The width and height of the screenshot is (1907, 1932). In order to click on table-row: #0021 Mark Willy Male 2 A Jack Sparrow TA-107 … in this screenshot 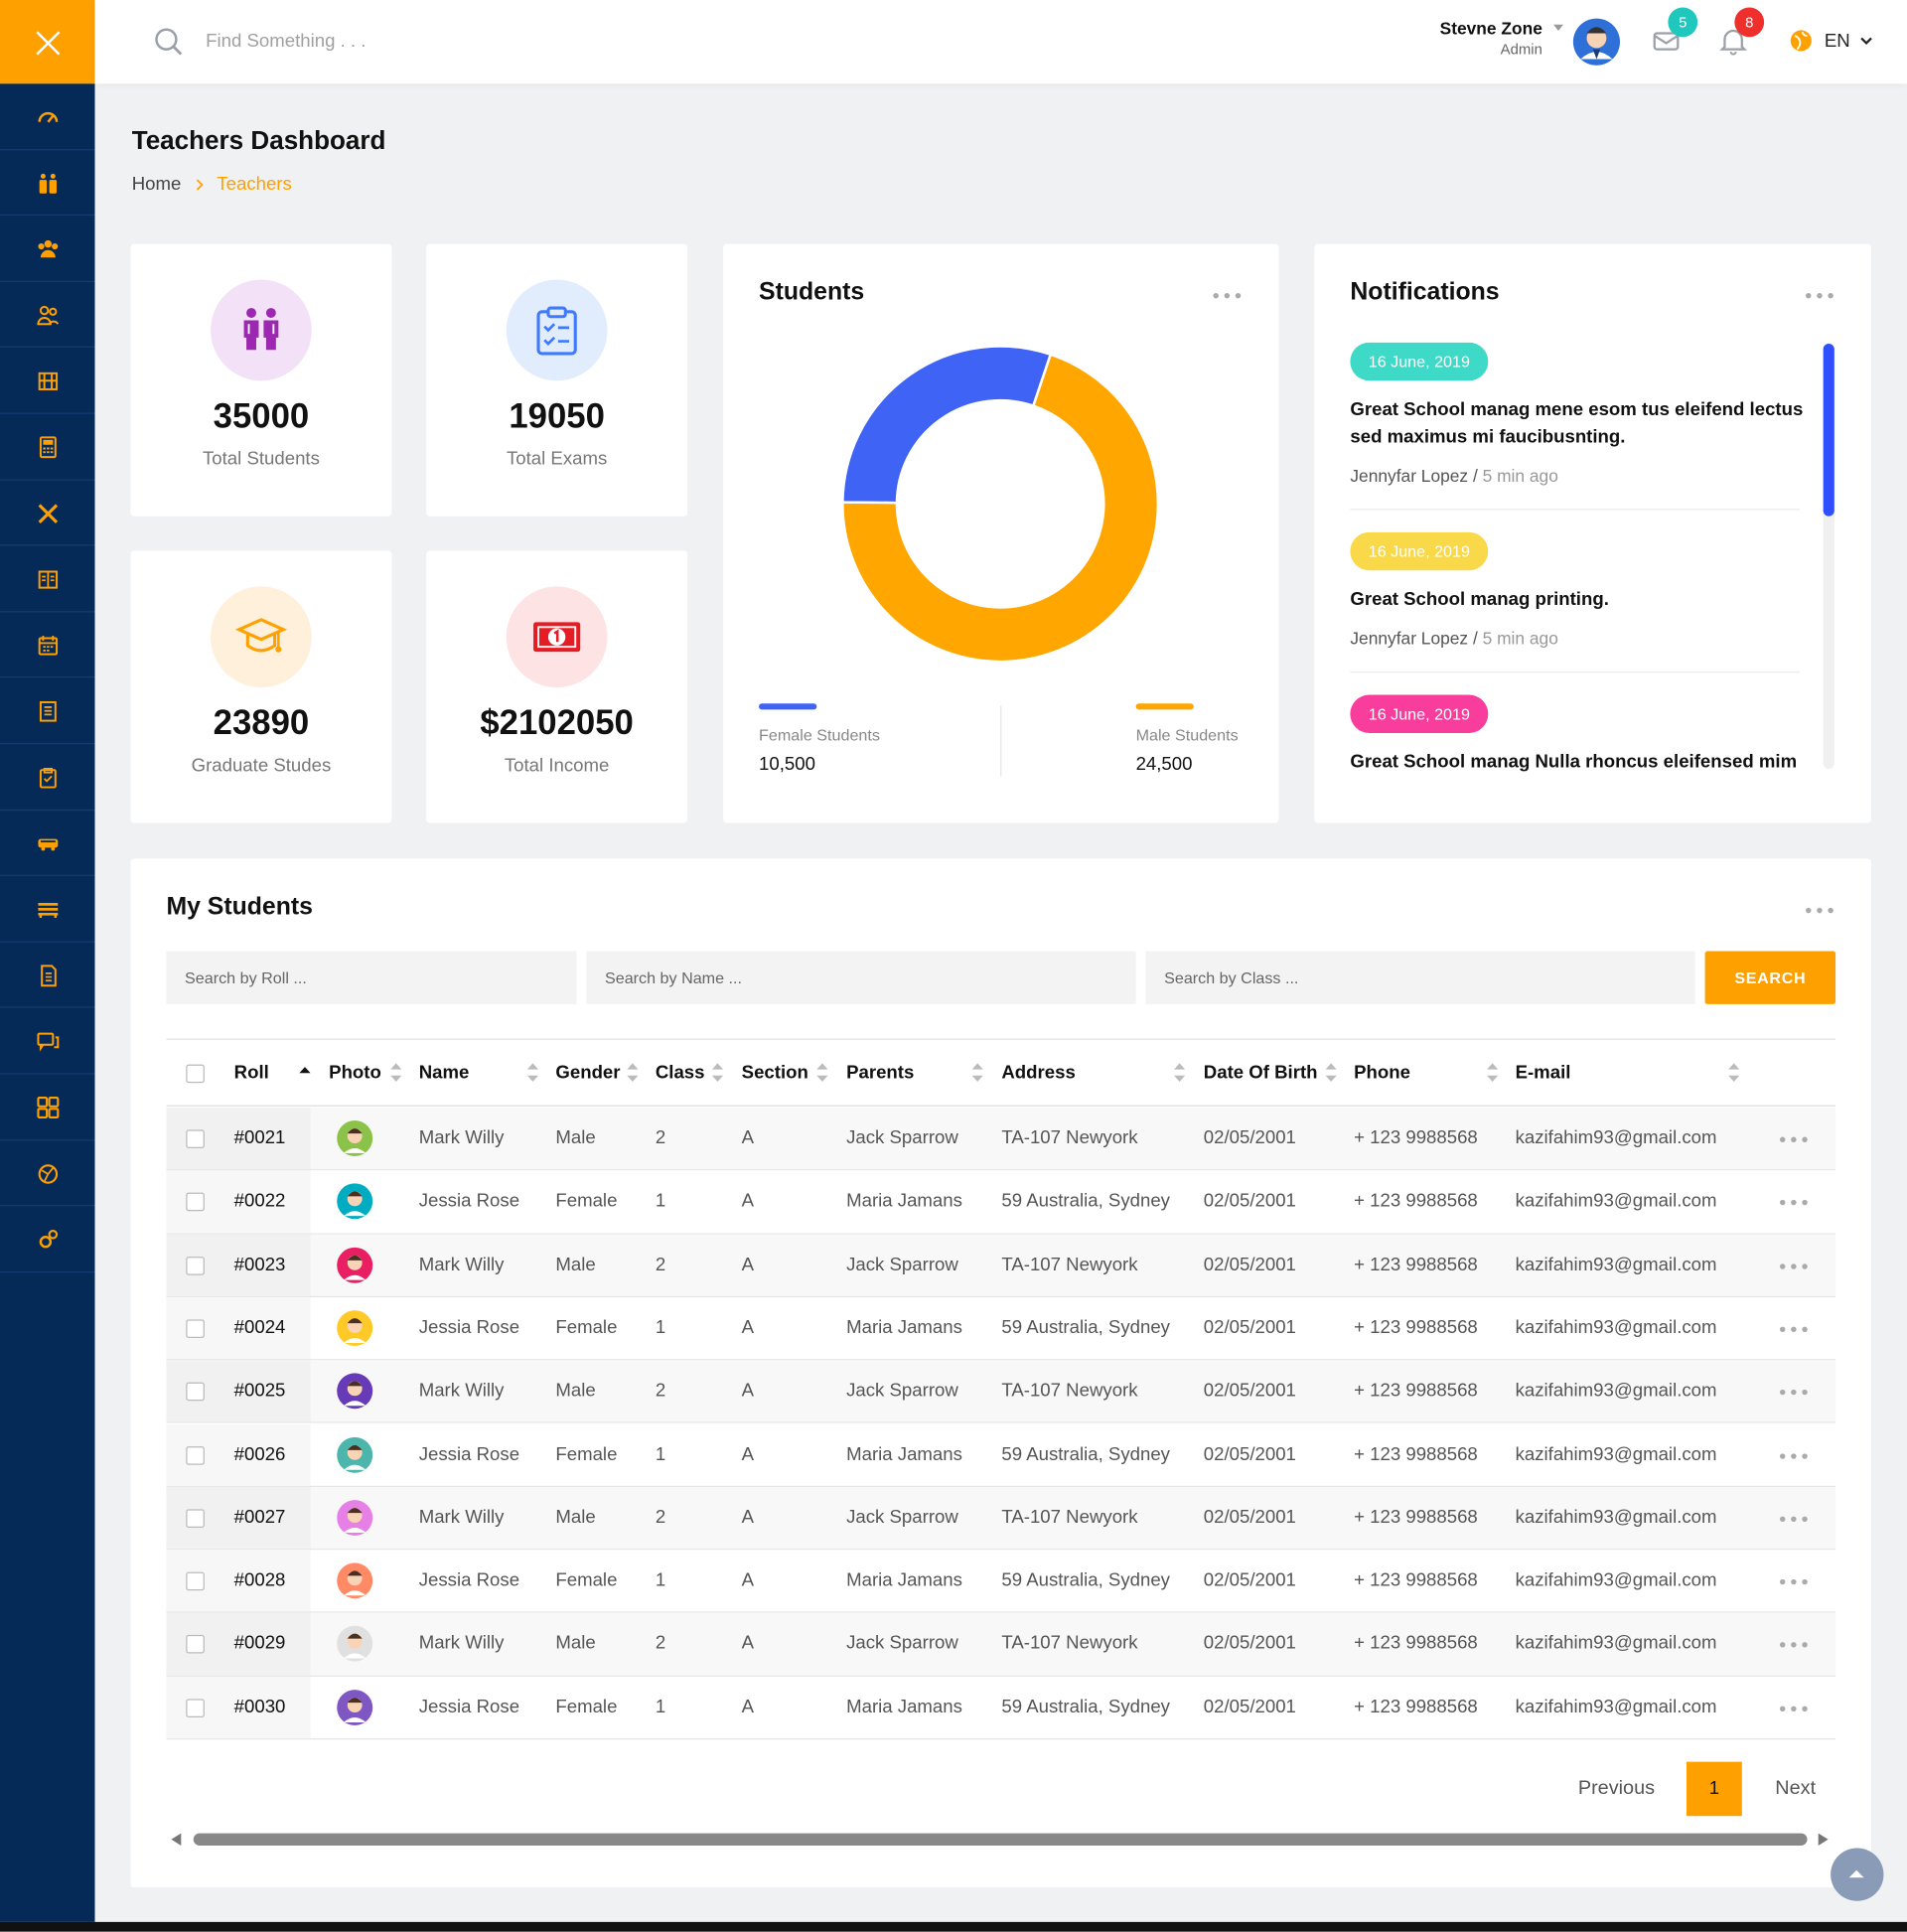, I will do `click(1001, 1139)`.